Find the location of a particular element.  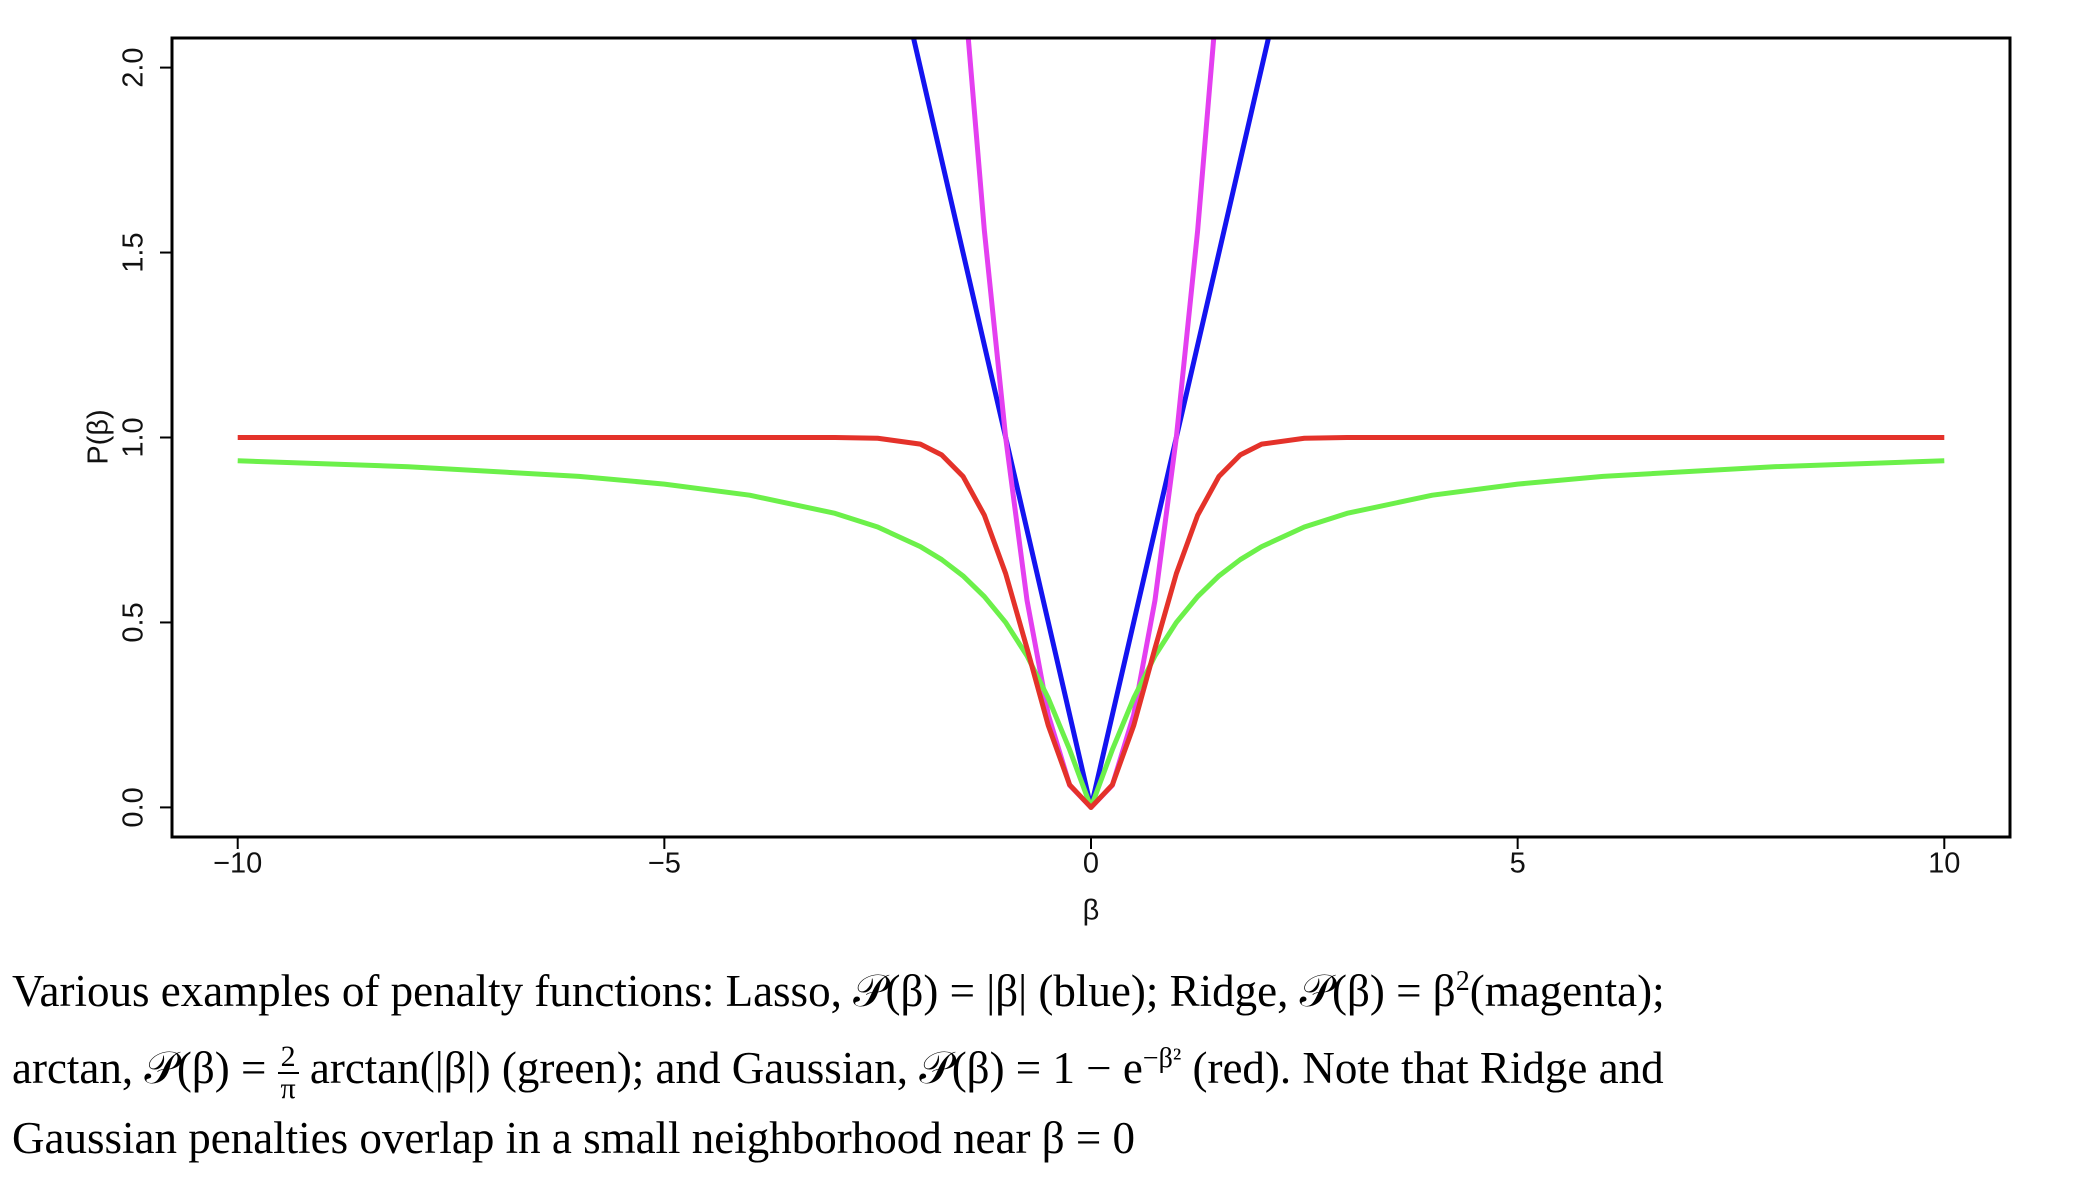

y-axis-label: P(β) is located at coordinates (99, 436).